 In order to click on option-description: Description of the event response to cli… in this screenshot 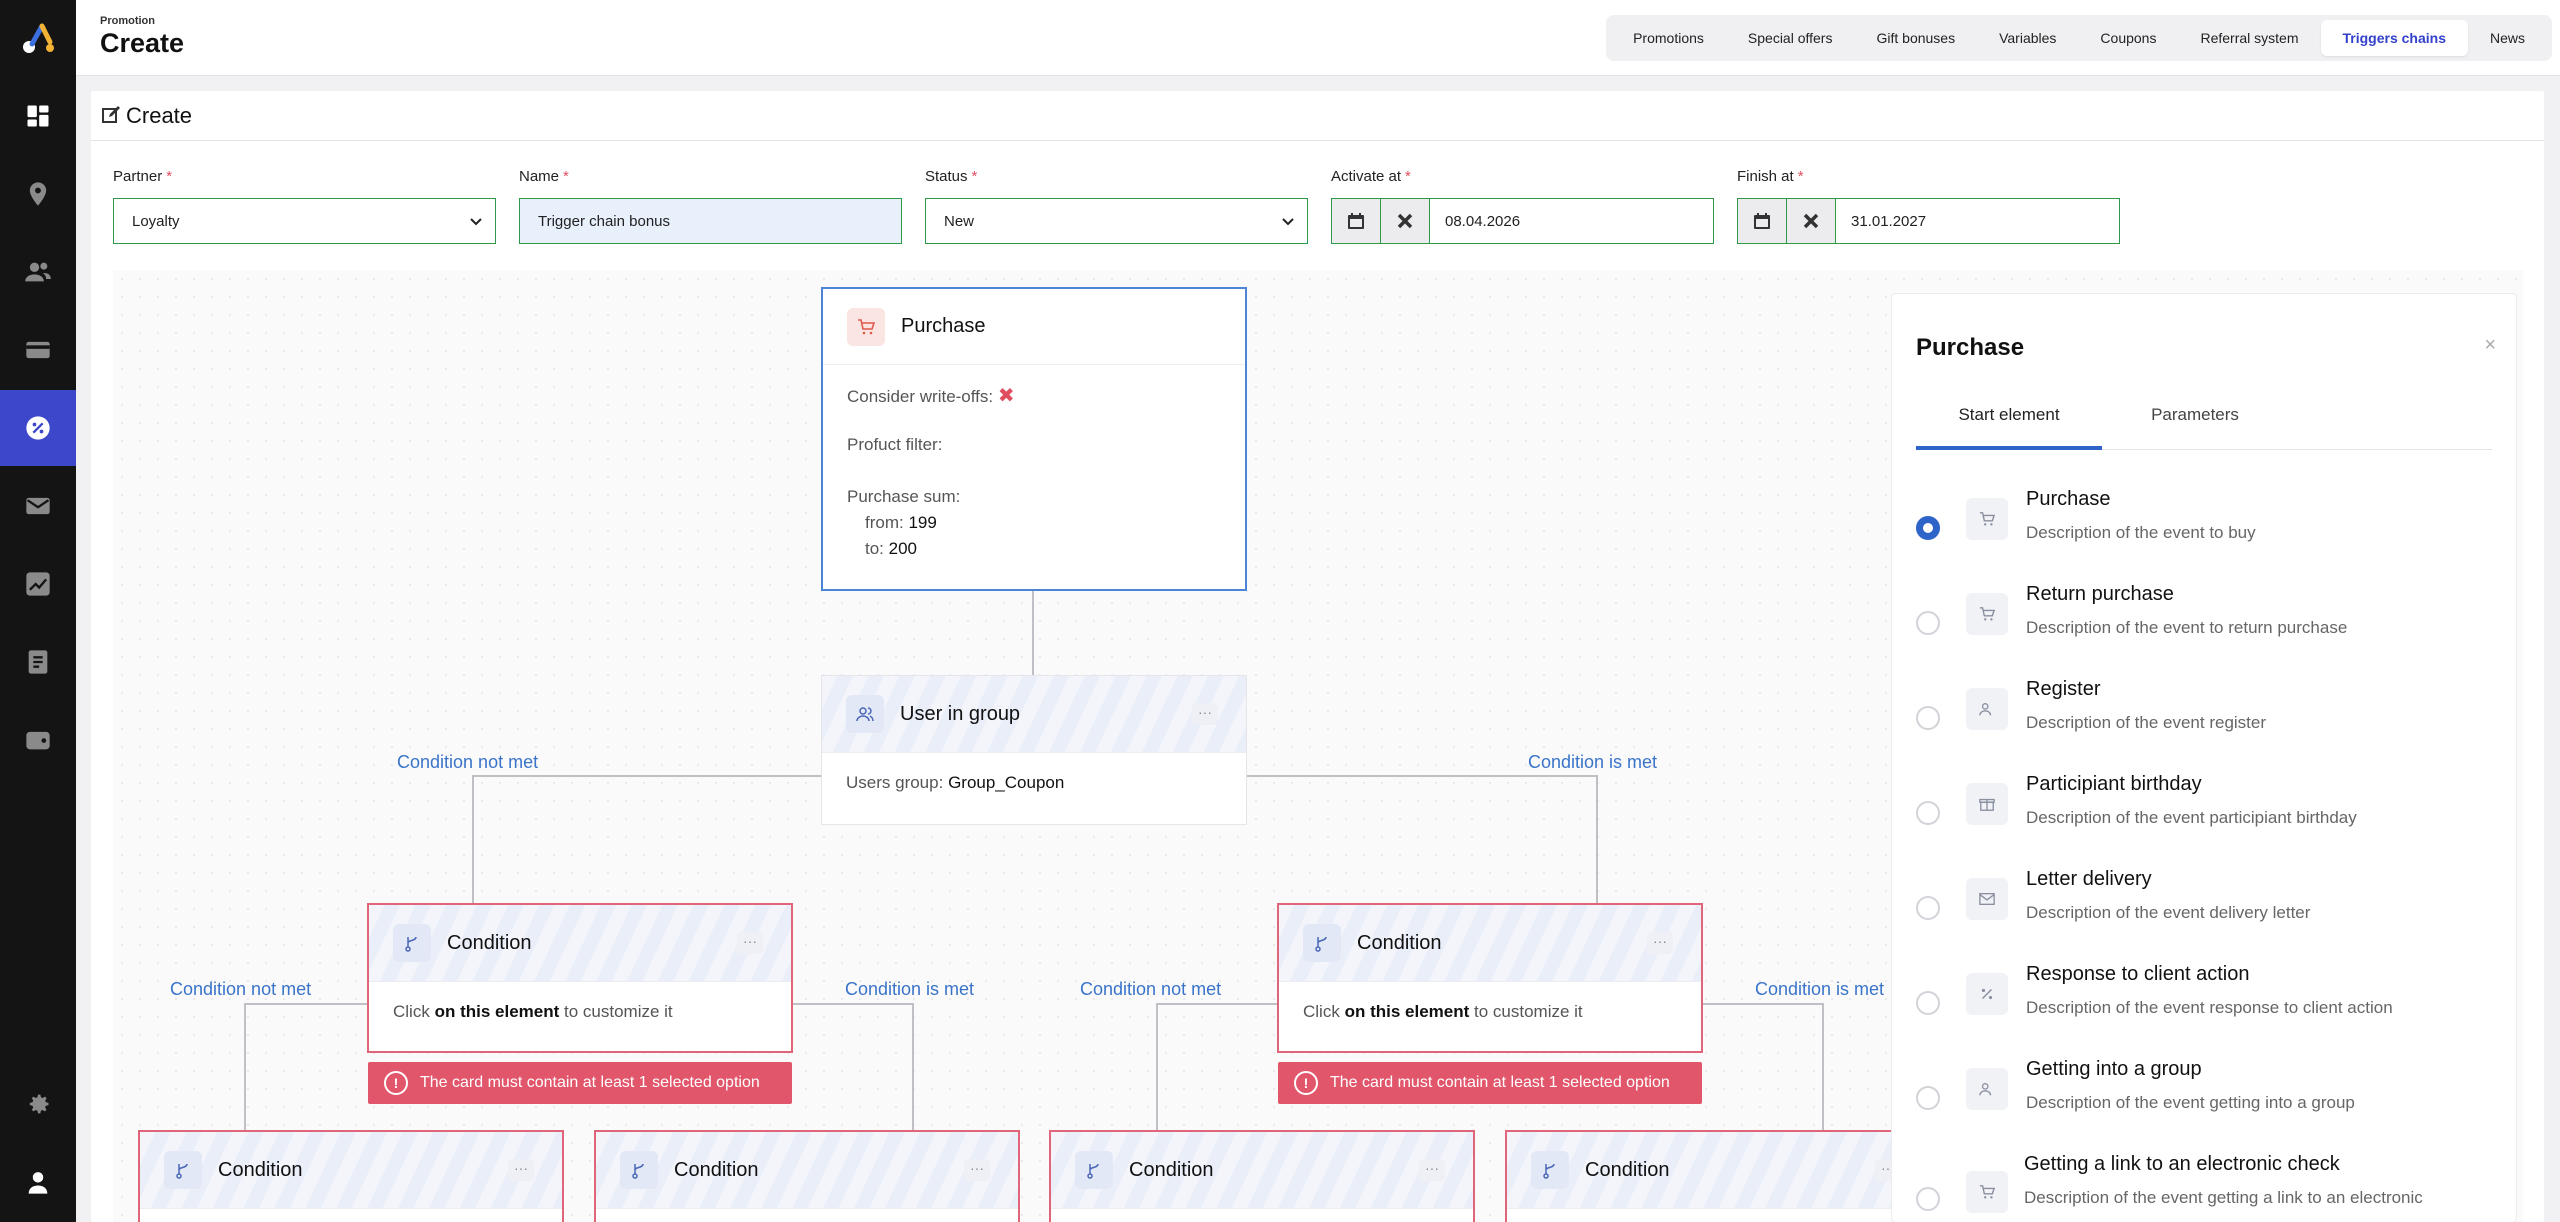, I will do `click(2209, 1007)`.